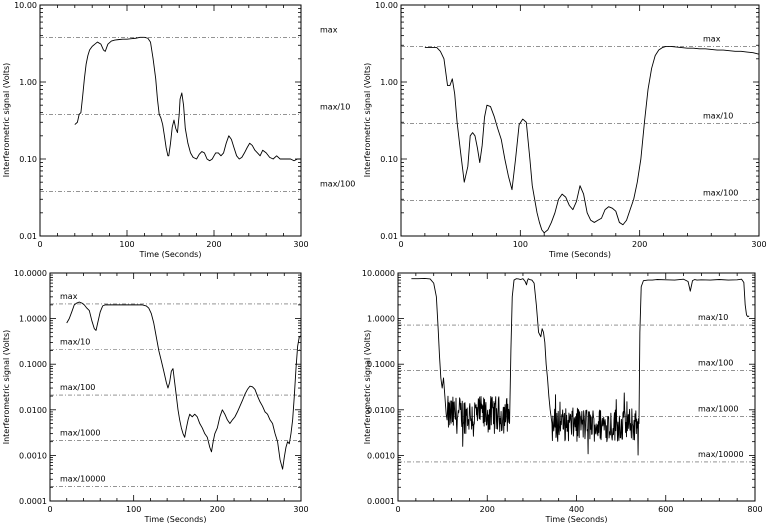 Image resolution: width=767 pixels, height=523 pixels. Describe the element at coordinates (576, 509) in the screenshot. I see `x-tick-label: 400` at that location.